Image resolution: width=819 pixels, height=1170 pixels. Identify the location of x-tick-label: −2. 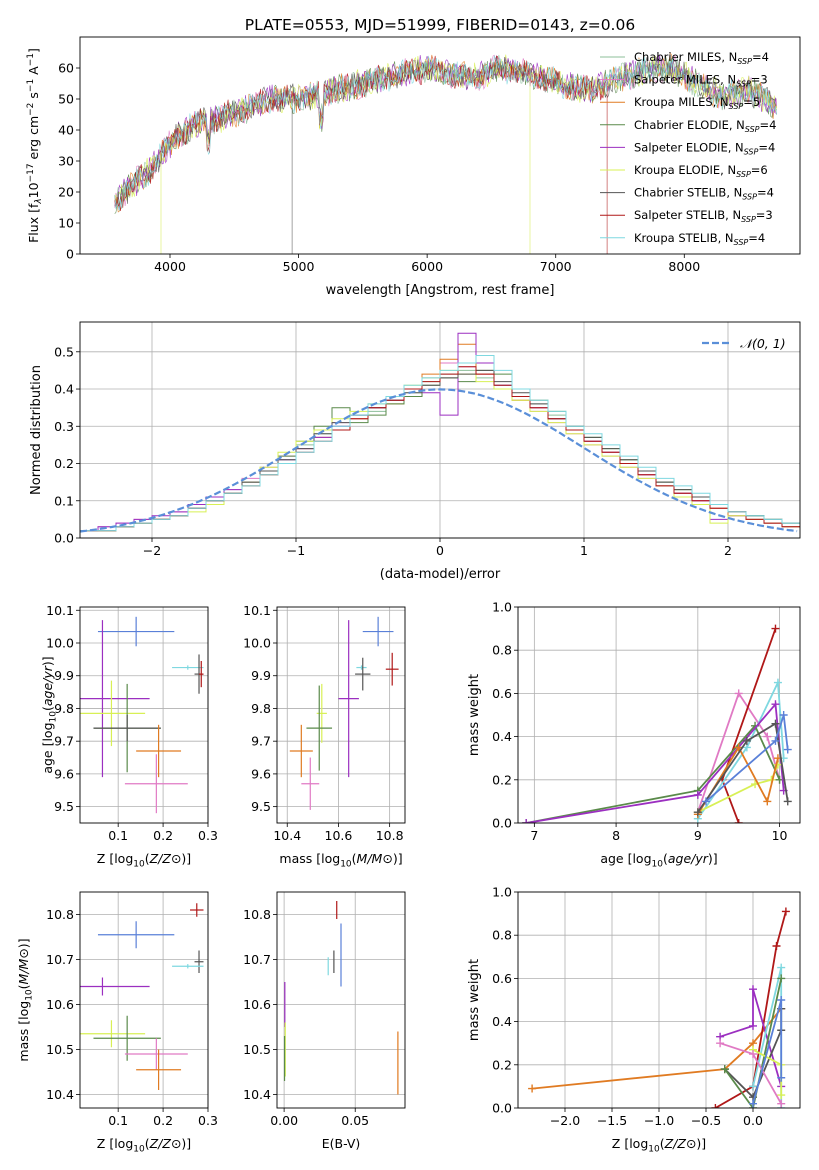
(152, 550).